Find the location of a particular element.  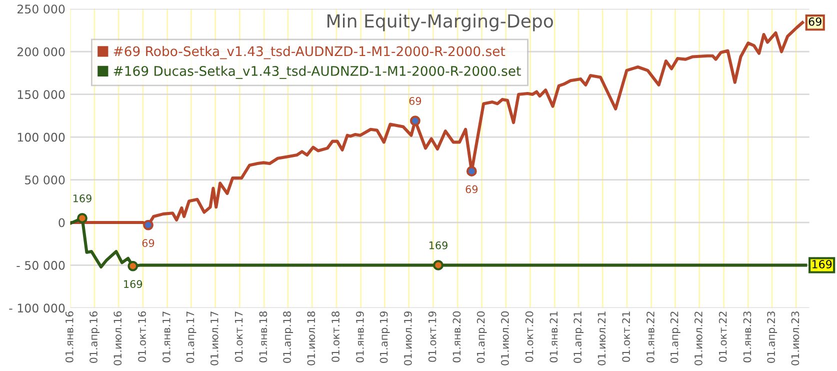

x-tick-label: 01.июл.20 is located at coordinates (504, 338).